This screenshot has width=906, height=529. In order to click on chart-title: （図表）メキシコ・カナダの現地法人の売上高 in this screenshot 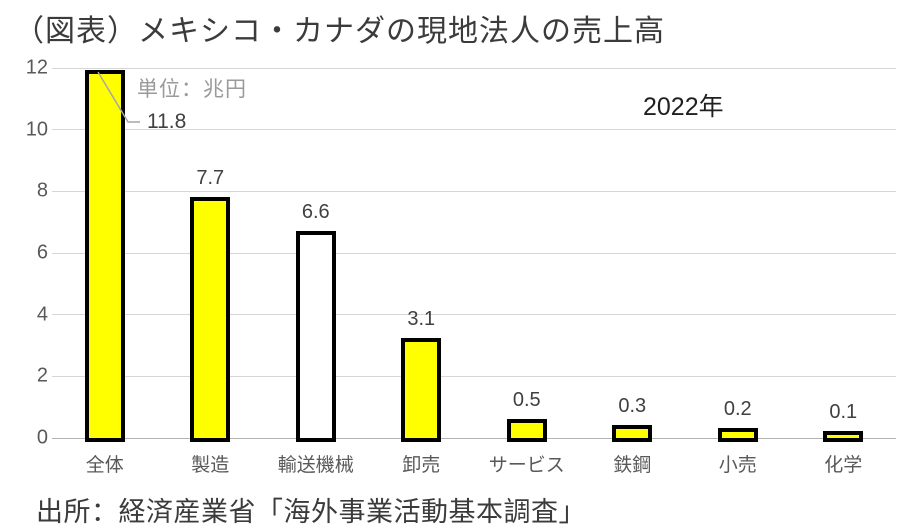, I will do `click(339, 31)`.